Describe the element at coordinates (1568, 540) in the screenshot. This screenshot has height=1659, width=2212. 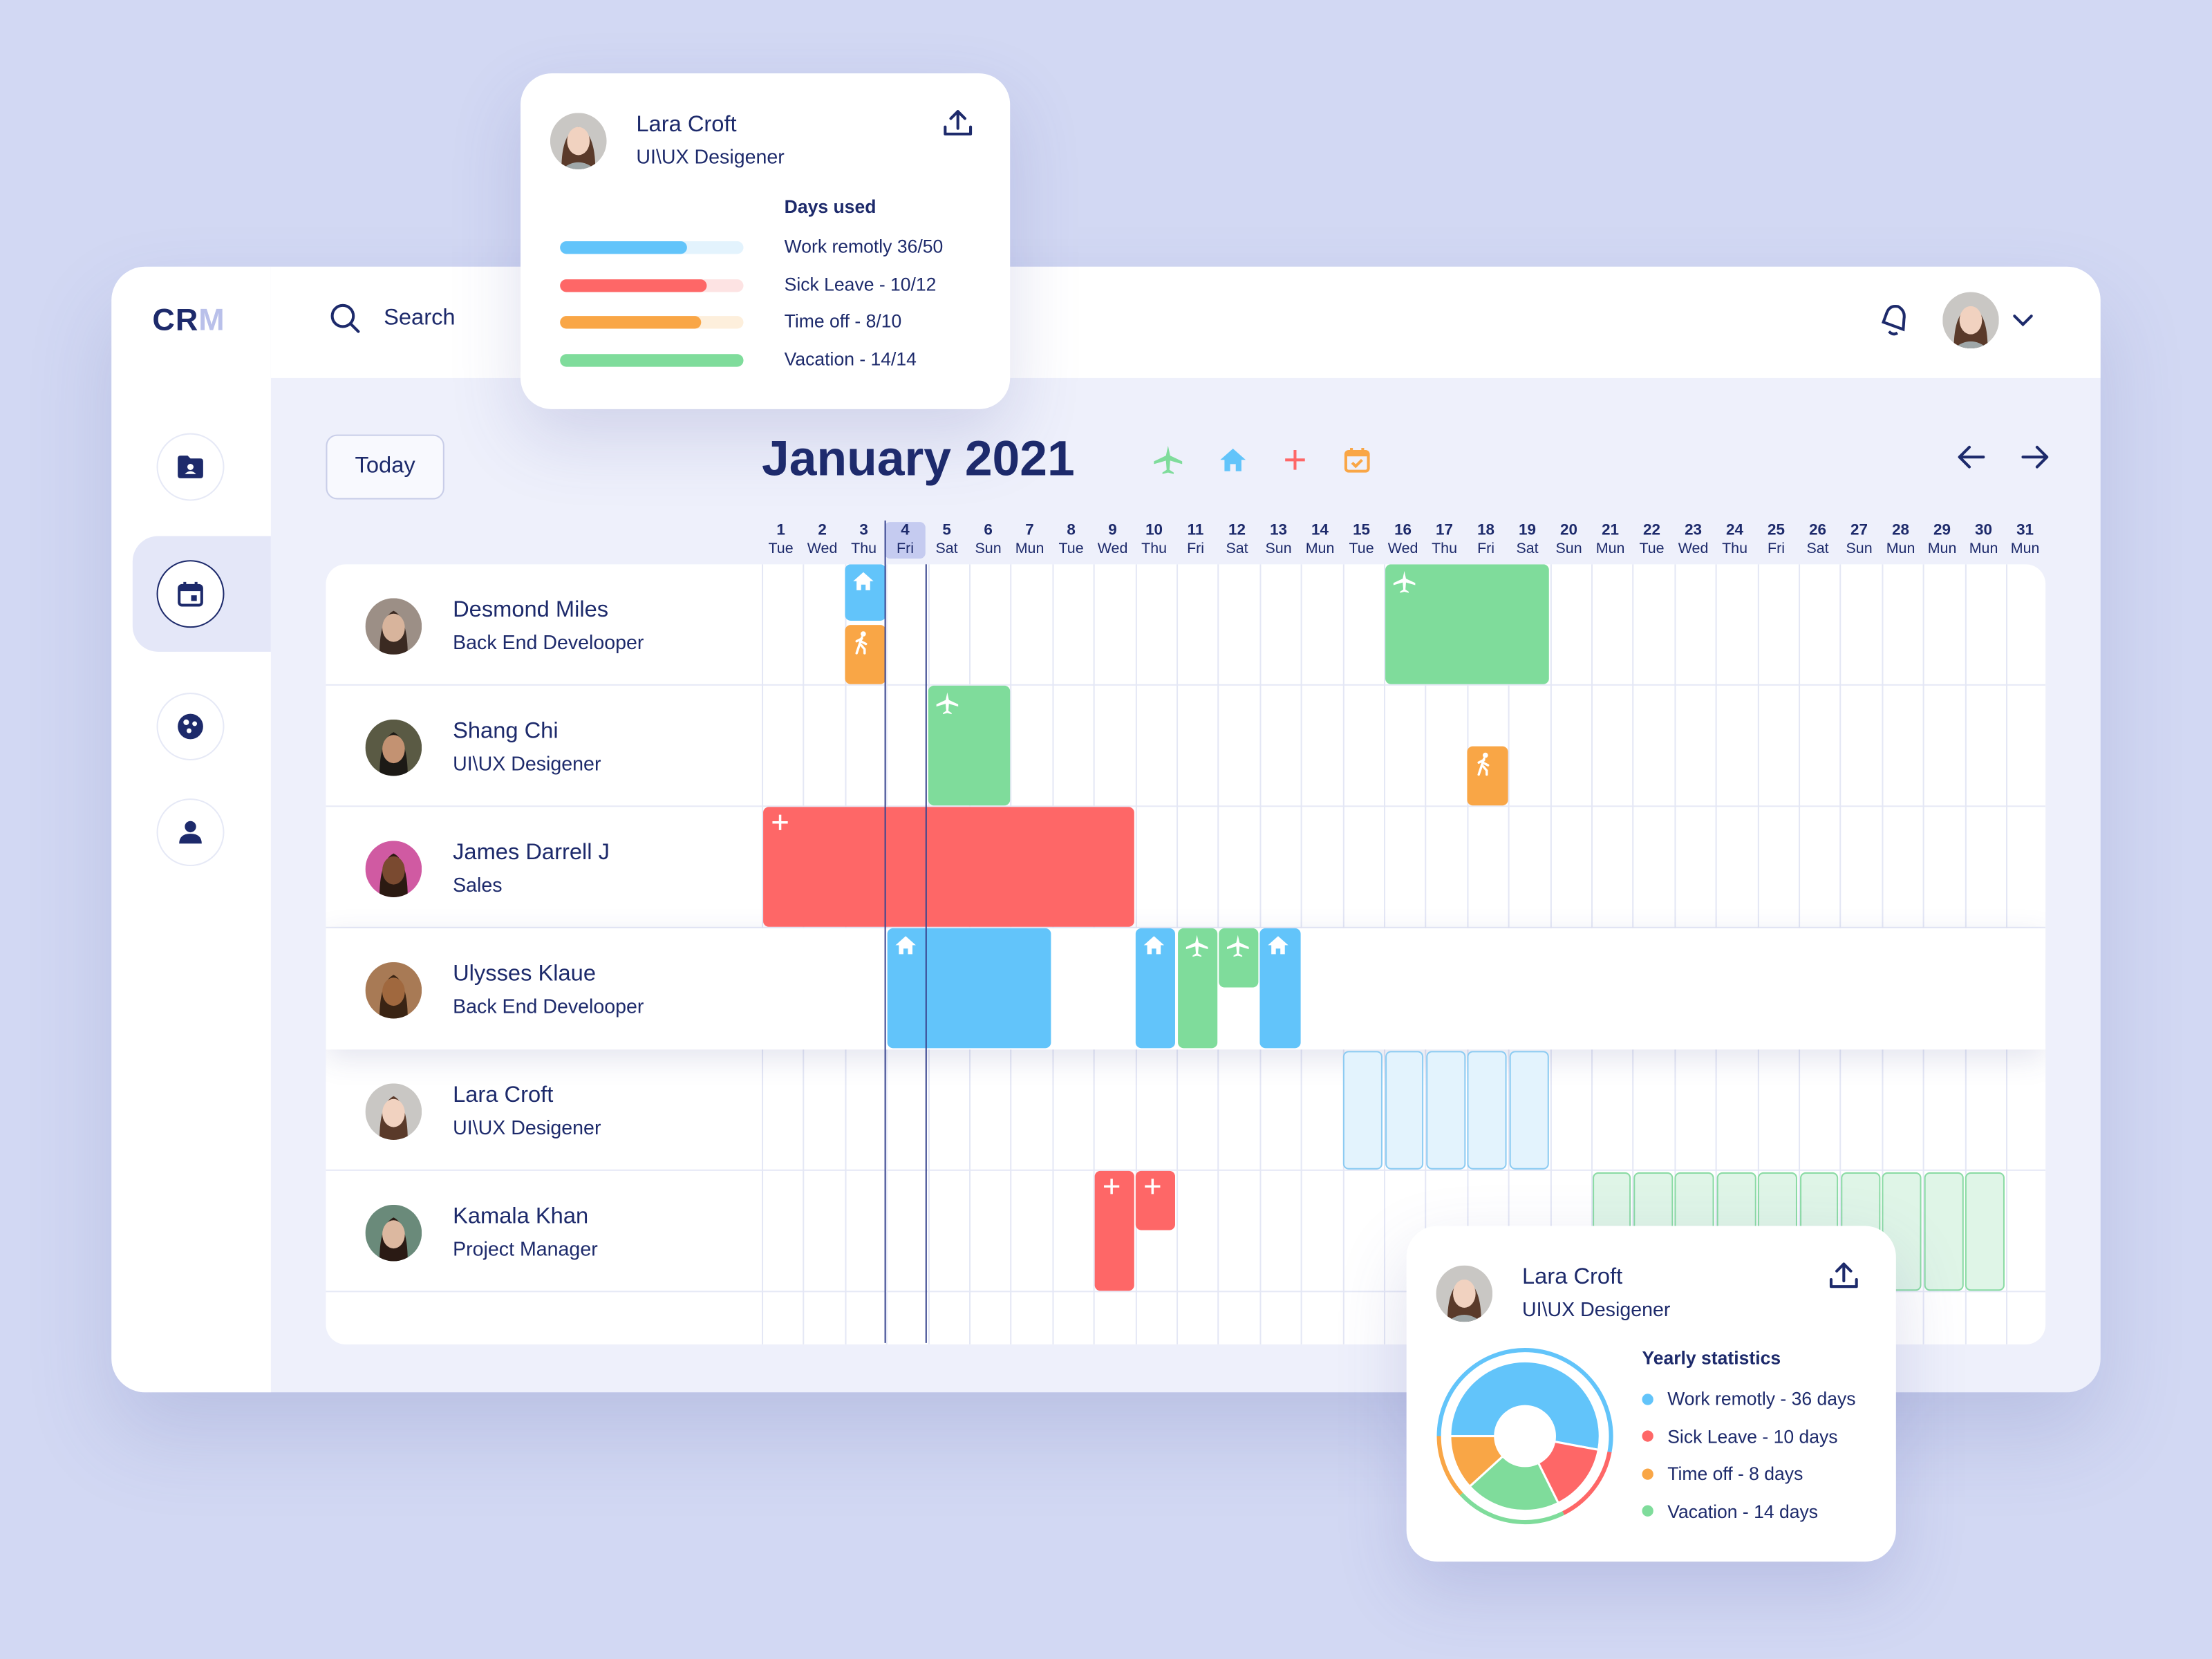
I see `day-header-20: 20 Sun` at that location.